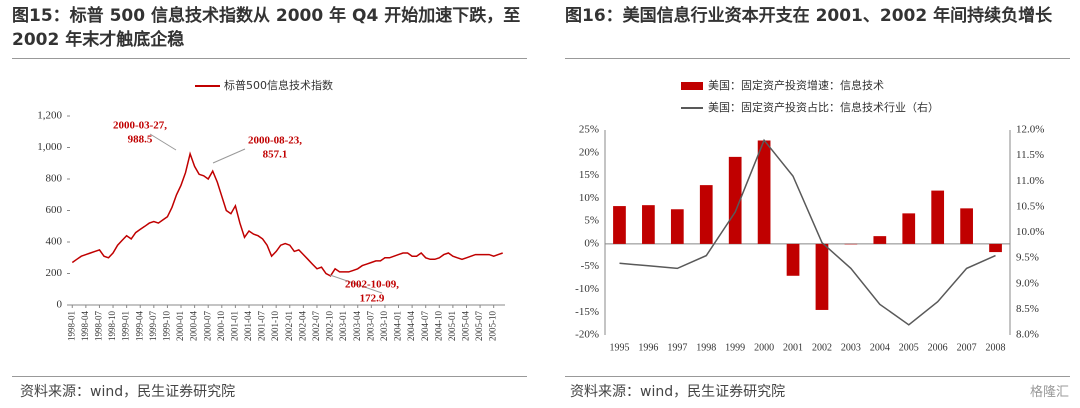 This screenshot has height=408, width=1080. What do you see at coordinates (275, 141) in the screenshot?
I see `annotation: 2000-08-23,` at bounding box center [275, 141].